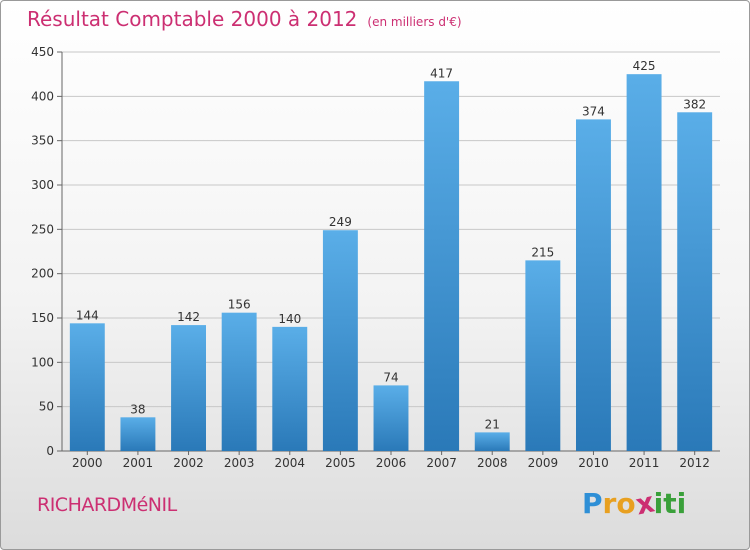 The image size is (750, 550). I want to click on y-tick-label: 250, so click(42, 229).